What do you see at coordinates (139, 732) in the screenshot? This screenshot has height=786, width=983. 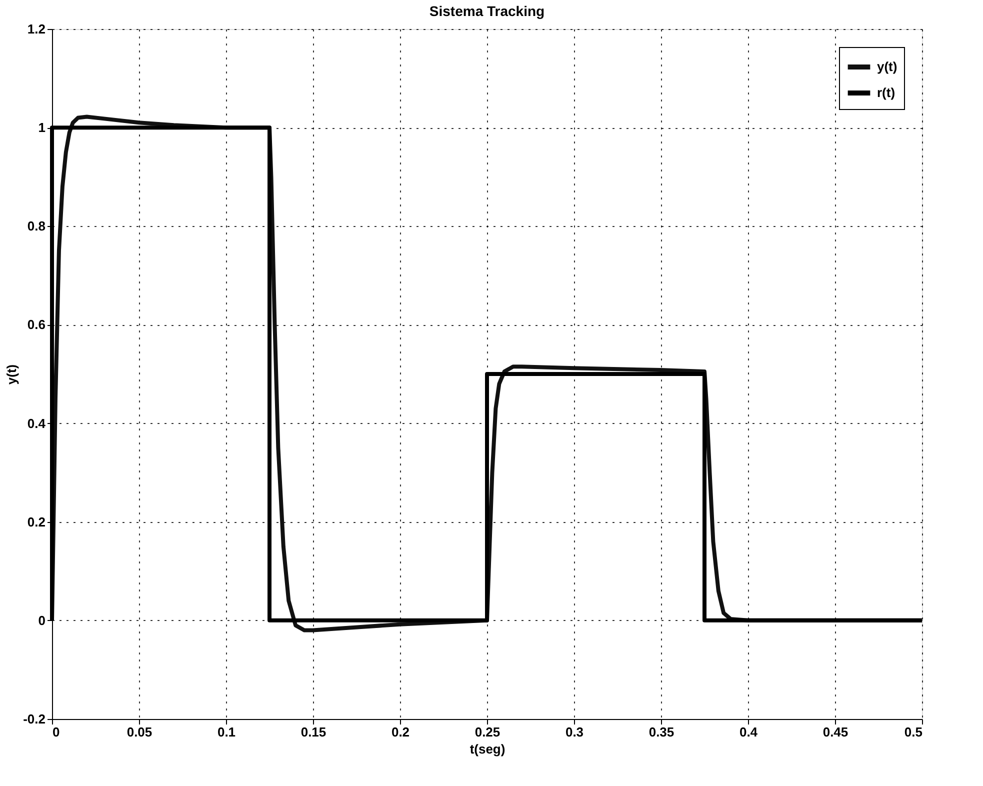 I see `x-tick-label: 0.05` at bounding box center [139, 732].